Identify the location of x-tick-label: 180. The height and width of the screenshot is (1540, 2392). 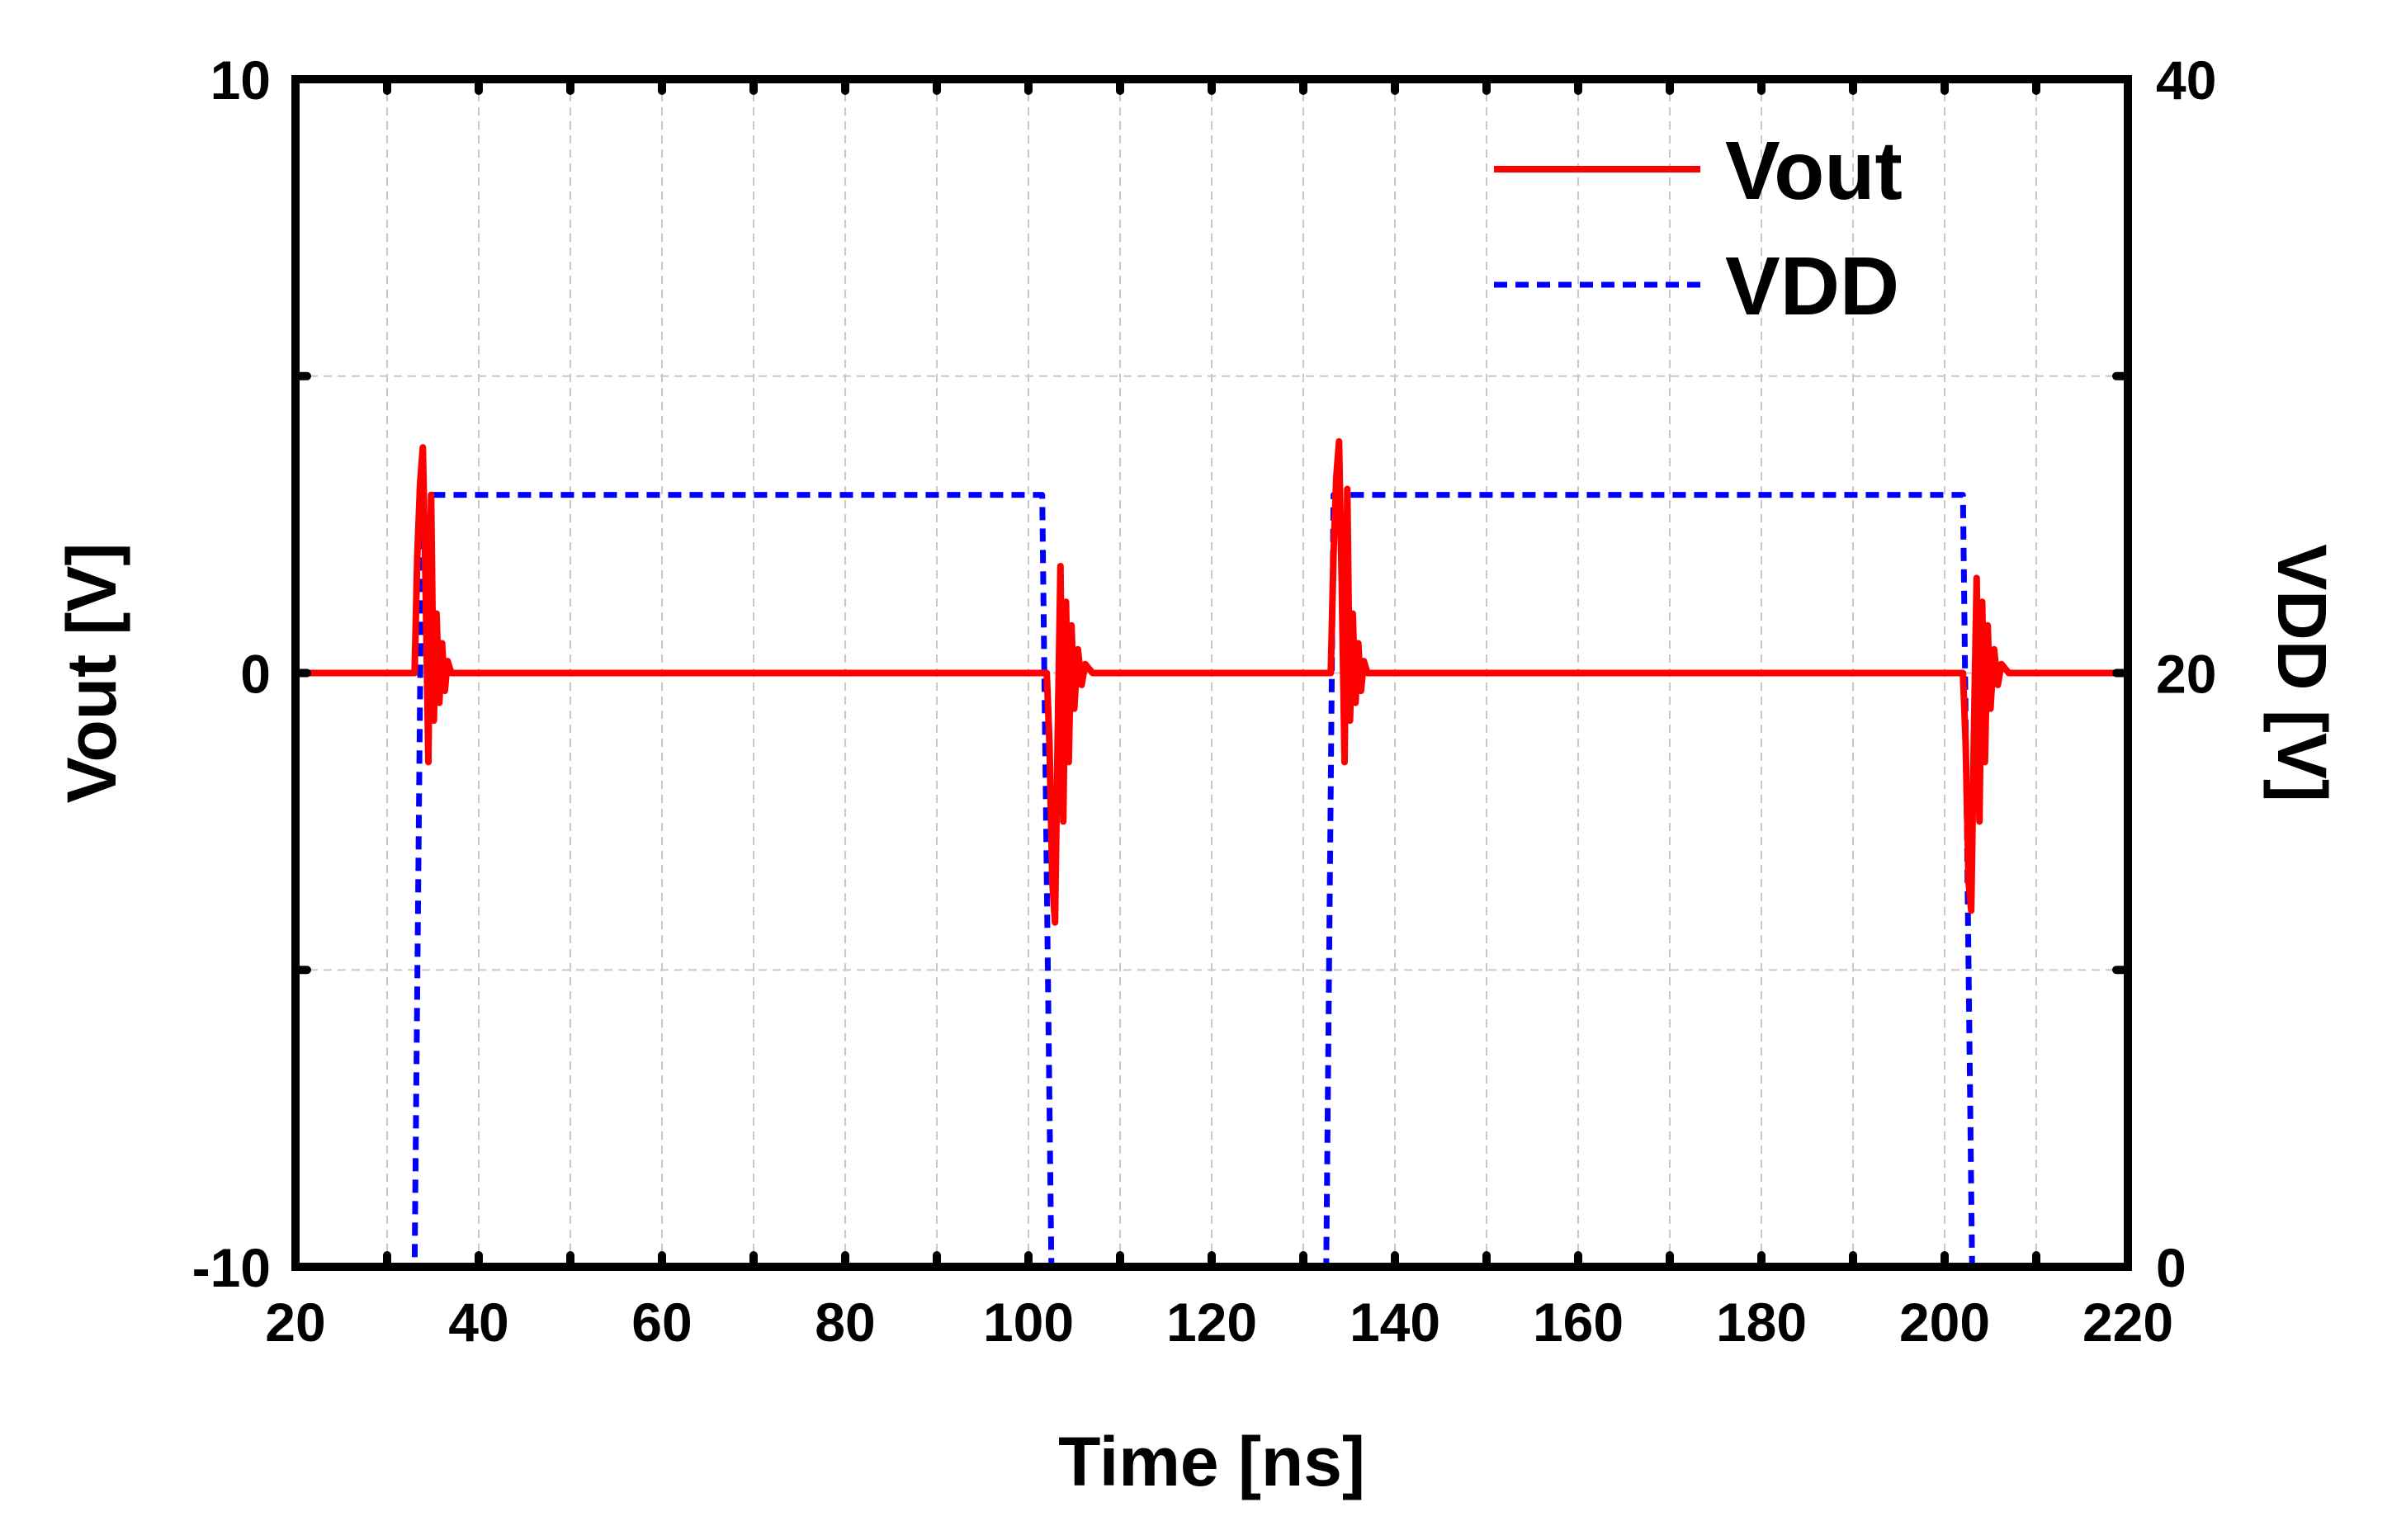
(1761, 1322).